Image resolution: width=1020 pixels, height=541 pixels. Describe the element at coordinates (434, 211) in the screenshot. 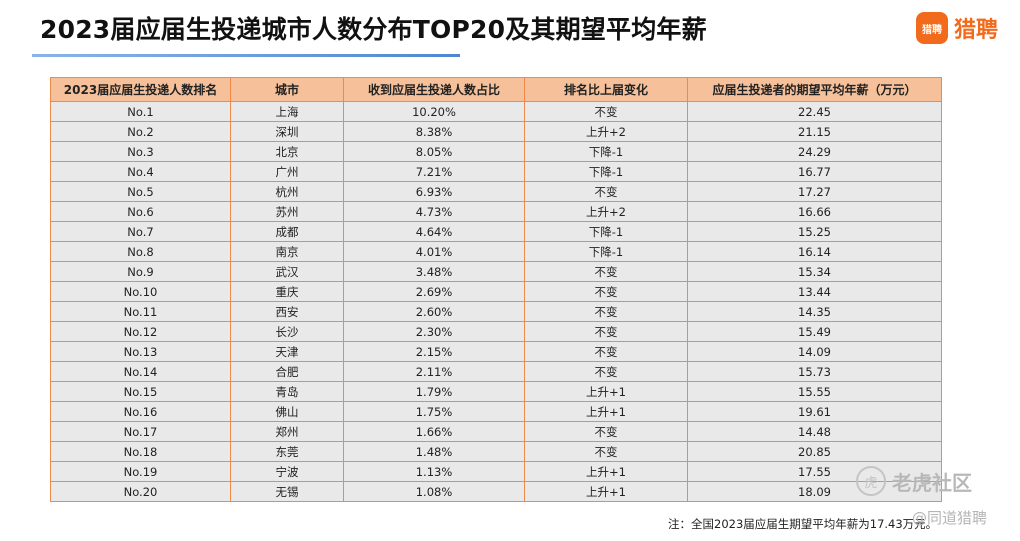

I see `cell-share: 4.73%` at that location.